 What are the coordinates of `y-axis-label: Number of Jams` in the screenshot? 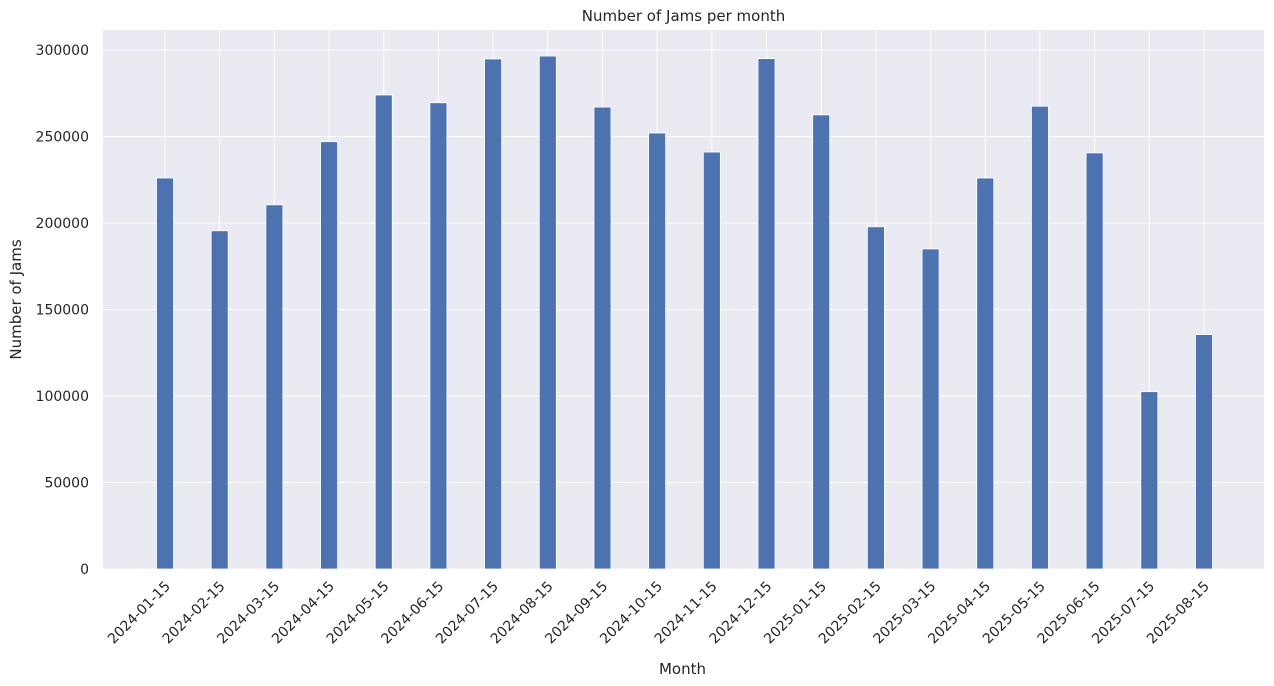 It's located at (16, 299).